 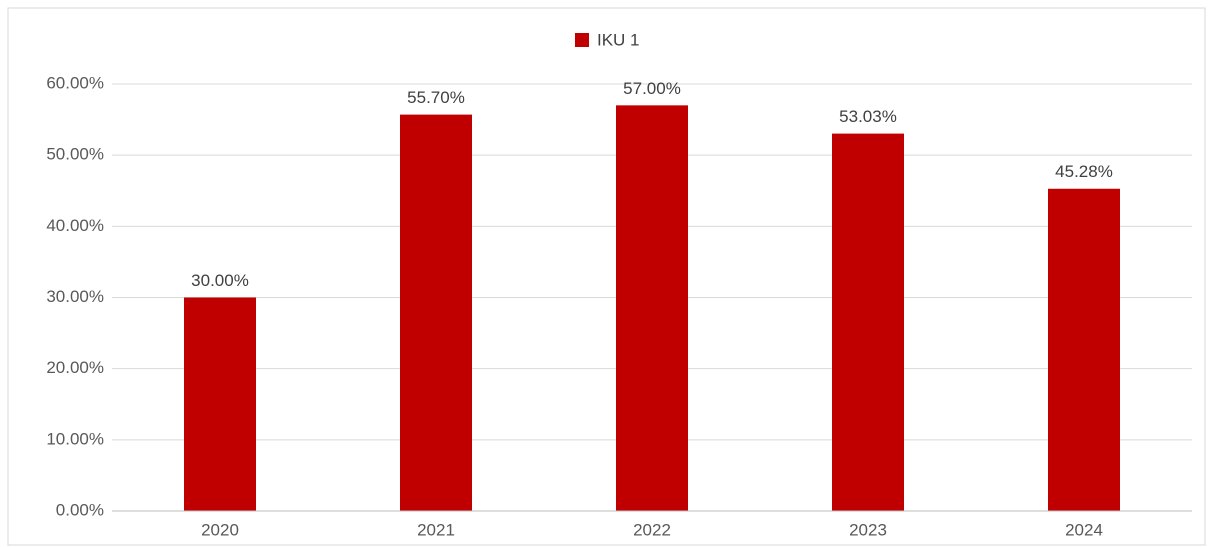 I want to click on data-label: 45.28%, so click(x=1084, y=171).